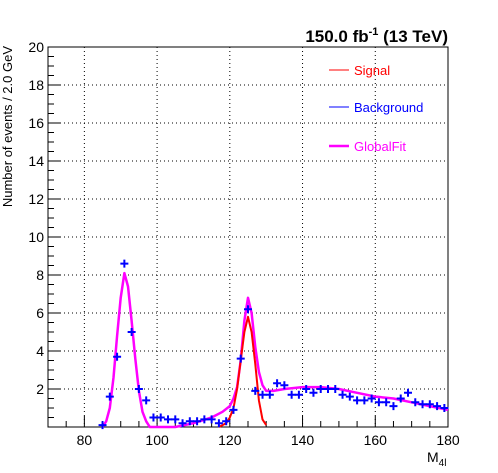 The image size is (498, 473). What do you see at coordinates (448, 440) in the screenshot?
I see `x-tick-label: 180` at bounding box center [448, 440].